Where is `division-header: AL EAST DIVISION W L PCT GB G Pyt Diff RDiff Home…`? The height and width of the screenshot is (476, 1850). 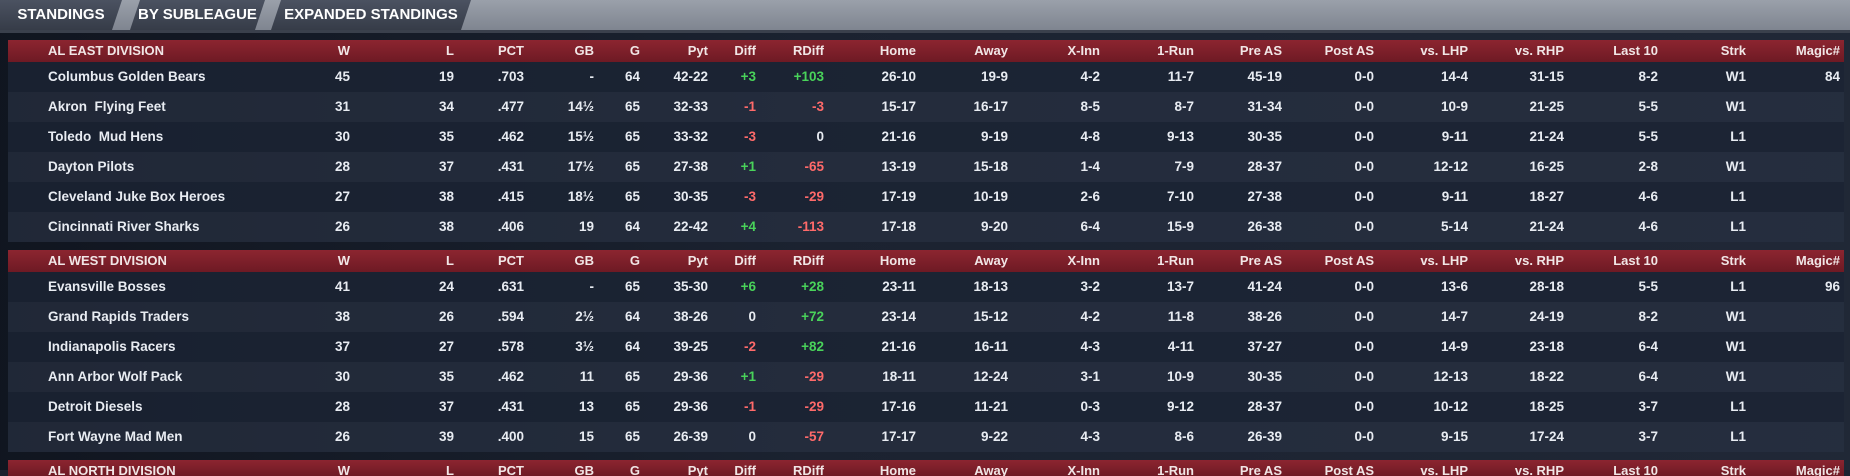 division-header: AL EAST DIVISION W L PCT GB G Pyt Diff RDiff Home… is located at coordinates (926, 51).